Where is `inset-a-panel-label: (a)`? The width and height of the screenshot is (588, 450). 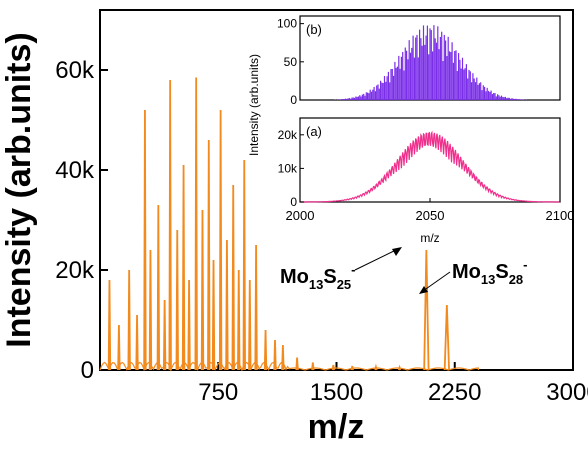 inset-a-panel-label: (a) is located at coordinates (314, 131).